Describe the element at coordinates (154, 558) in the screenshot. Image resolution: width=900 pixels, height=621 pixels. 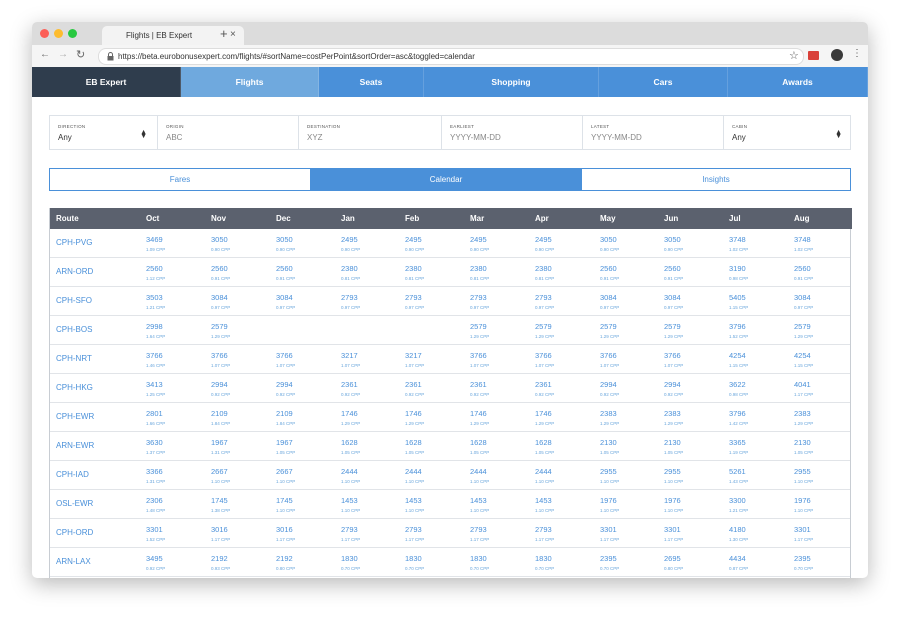
I see `price: 3495` at that location.